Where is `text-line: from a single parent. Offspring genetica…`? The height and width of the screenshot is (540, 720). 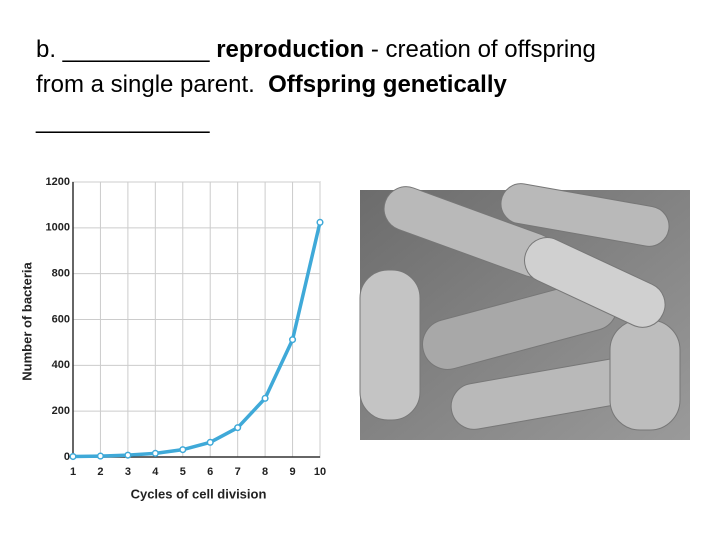
text-line: from a single parent. Offspring genetica… is located at coordinates (271, 85).